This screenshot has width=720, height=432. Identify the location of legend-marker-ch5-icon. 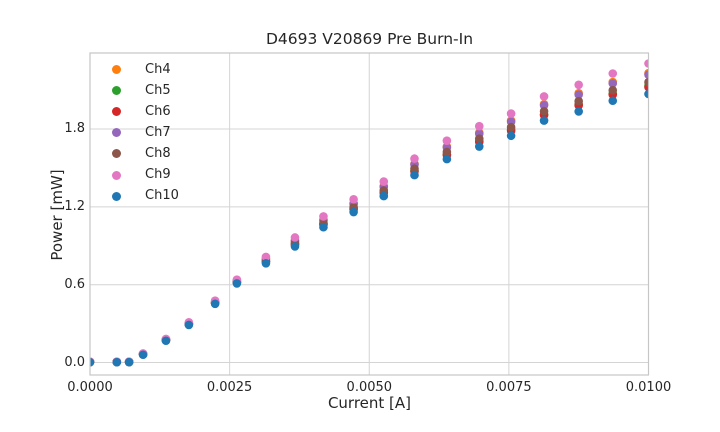
(116, 91).